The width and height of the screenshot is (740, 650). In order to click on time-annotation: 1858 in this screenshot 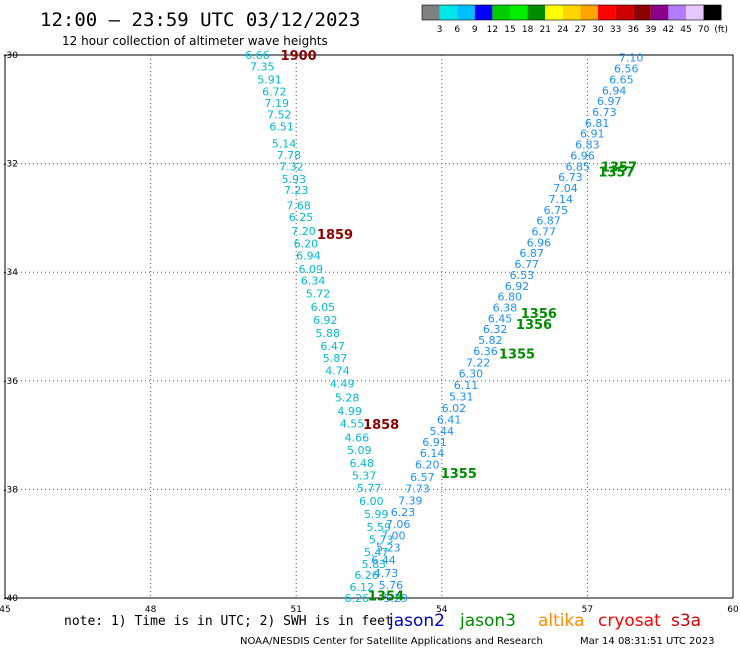, I will do `click(381, 425)`.